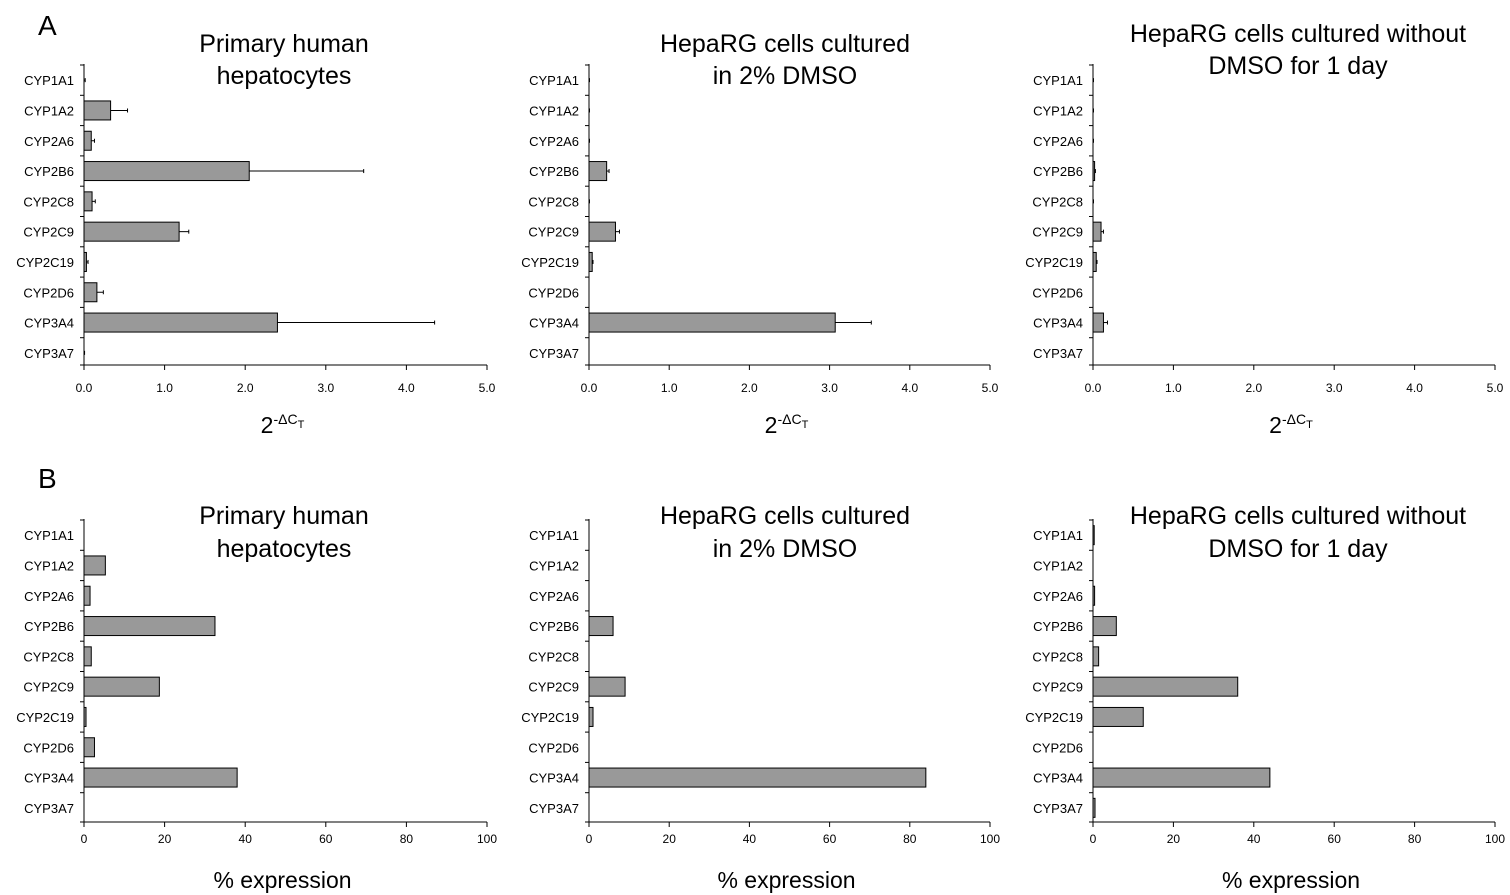  What do you see at coordinates (1298, 516) in the screenshot?
I see `chart-title-line-1: HepaRG cells cultured without` at bounding box center [1298, 516].